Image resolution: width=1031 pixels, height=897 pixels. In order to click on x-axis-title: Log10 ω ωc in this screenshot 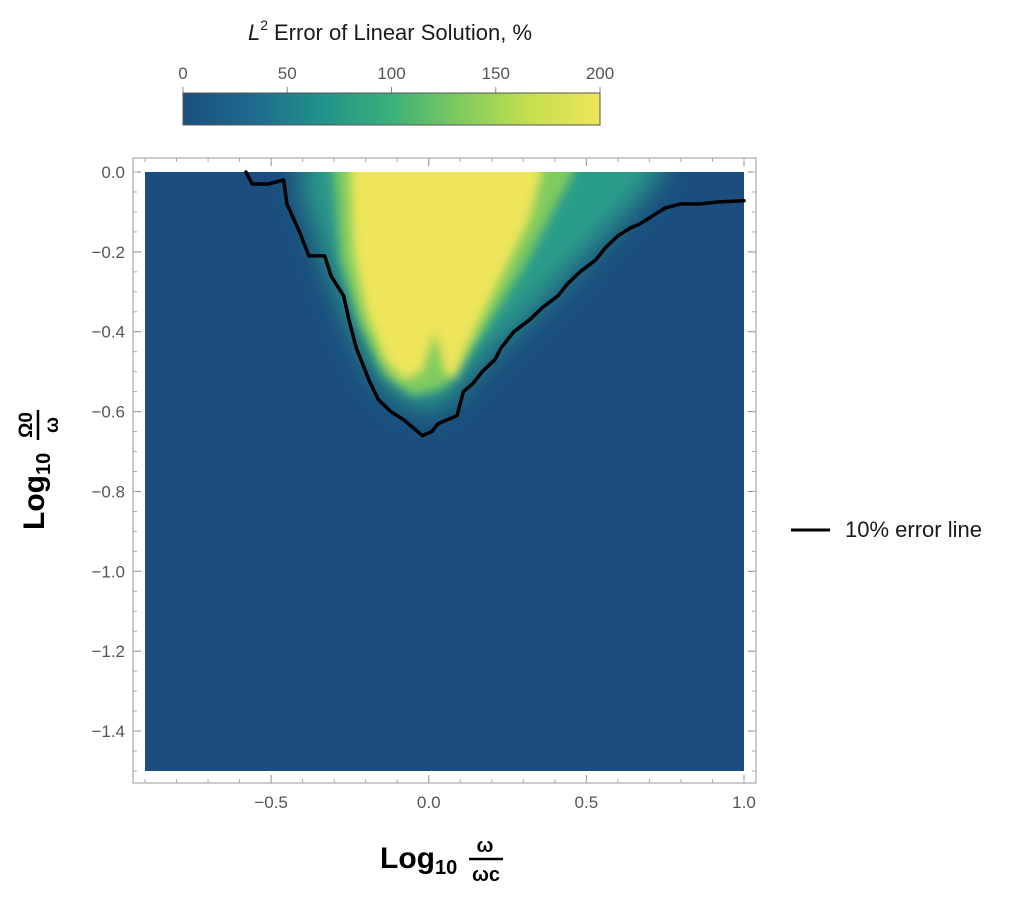, I will do `click(441, 860)`.